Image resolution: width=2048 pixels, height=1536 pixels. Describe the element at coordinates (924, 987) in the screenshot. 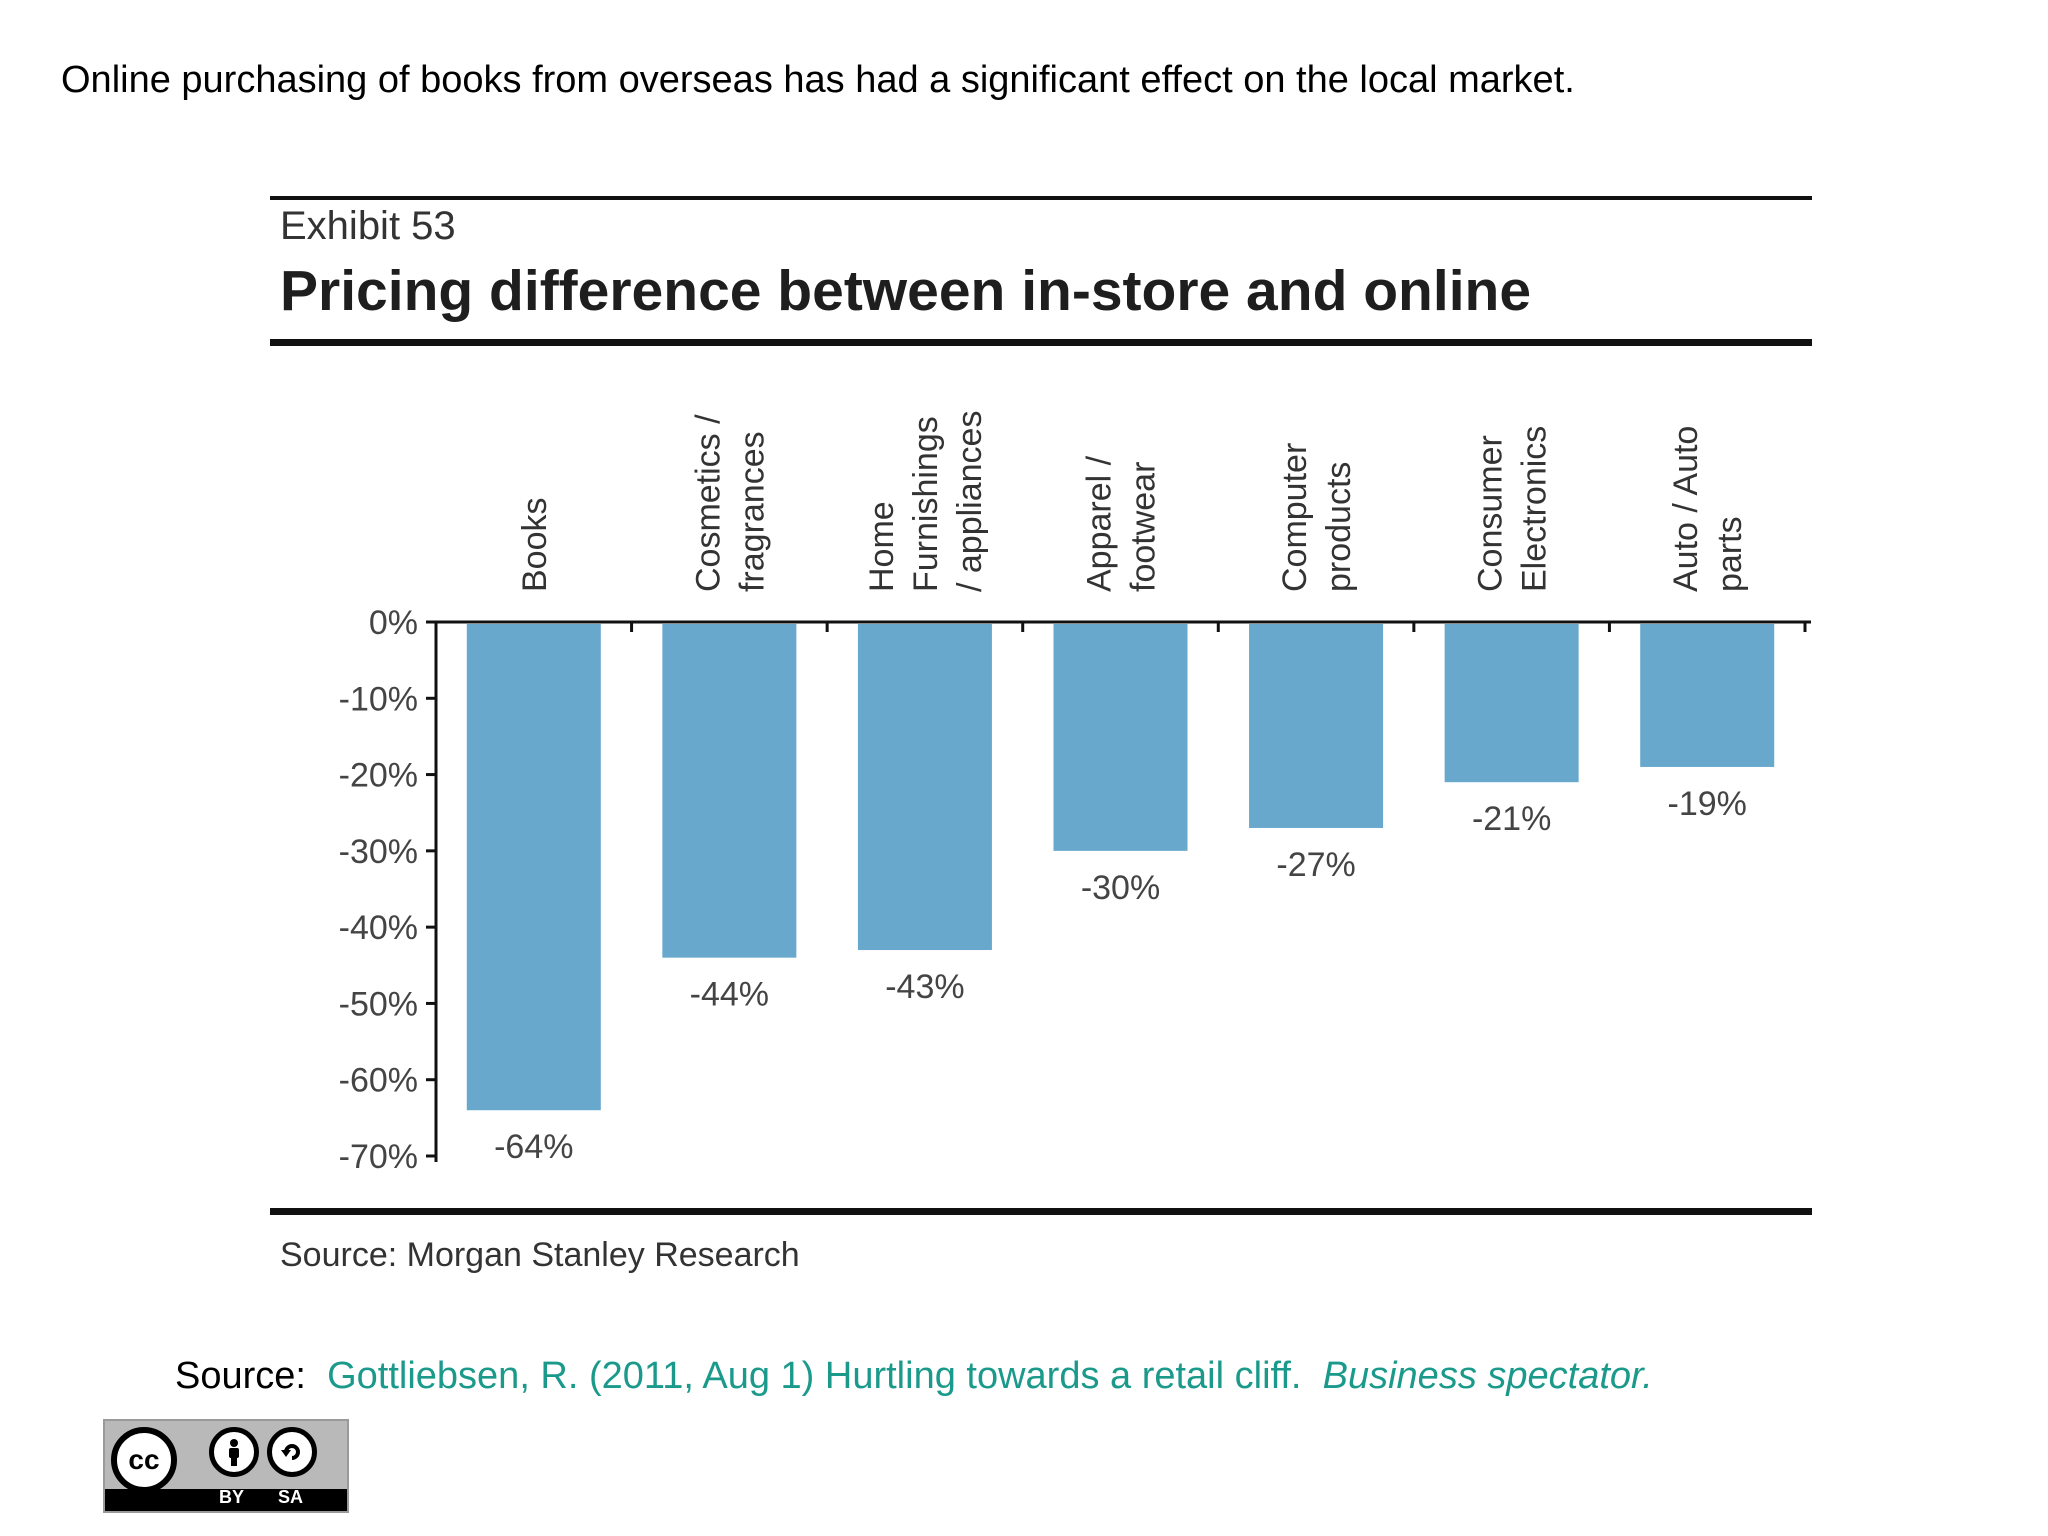

I see `bar-value-label: -43%` at that location.